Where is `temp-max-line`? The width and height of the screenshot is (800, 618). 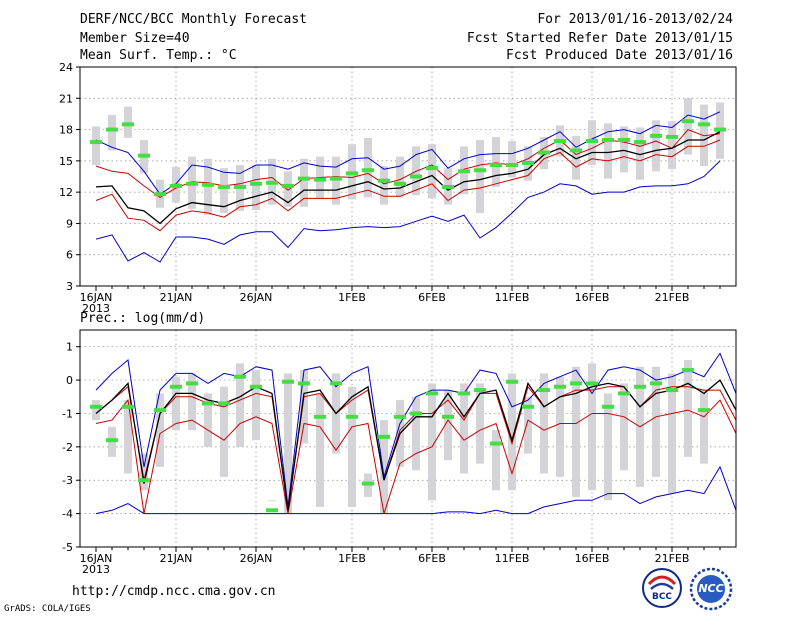
temp-max-line is located at coordinates (408, 153).